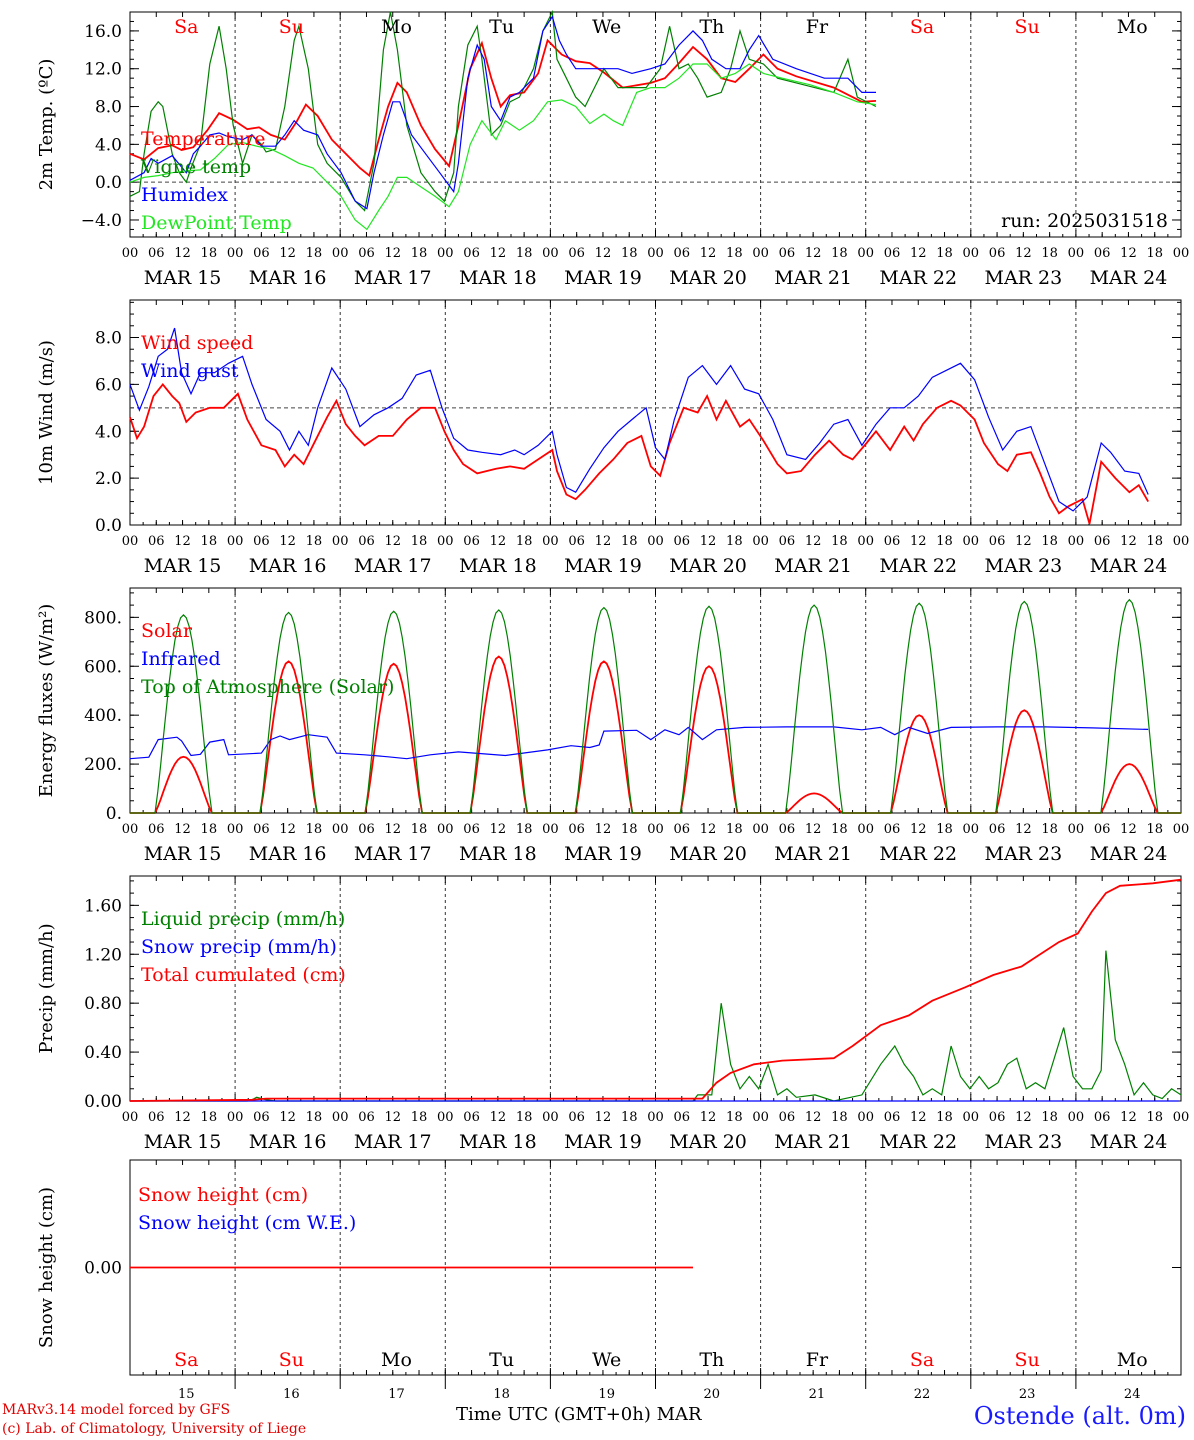  I want to click on legend-entry: Top of Atmosphere (Solar), so click(267, 687).